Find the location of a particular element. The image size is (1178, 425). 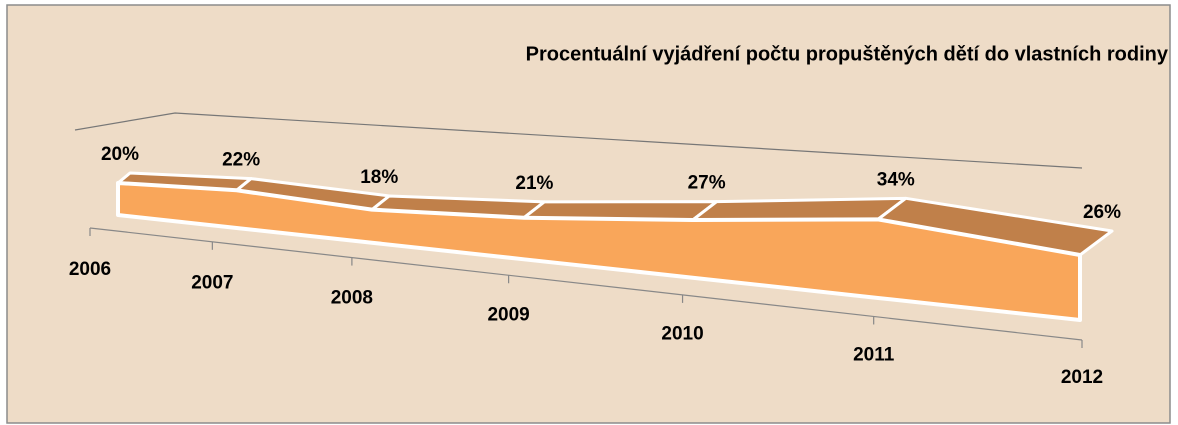

x-tick-label: 2007 is located at coordinates (212, 282).